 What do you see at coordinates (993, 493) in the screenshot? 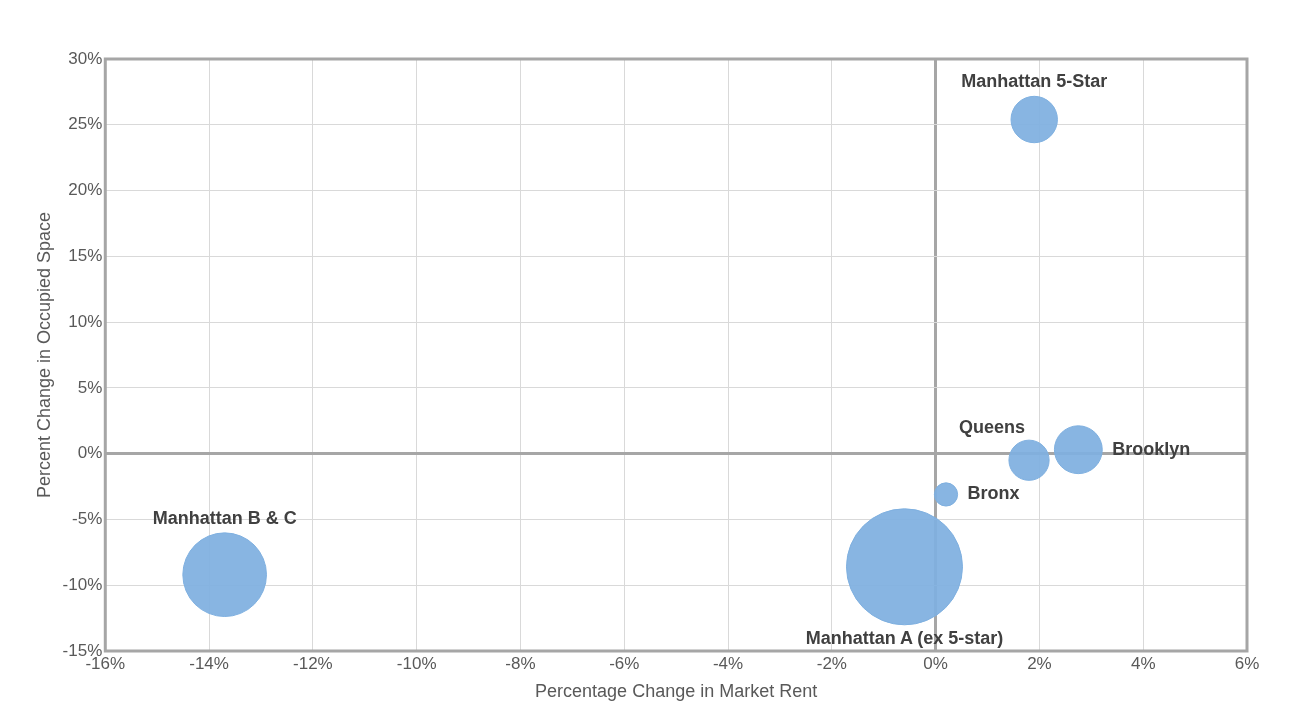
I see `series-label: Bronx` at bounding box center [993, 493].